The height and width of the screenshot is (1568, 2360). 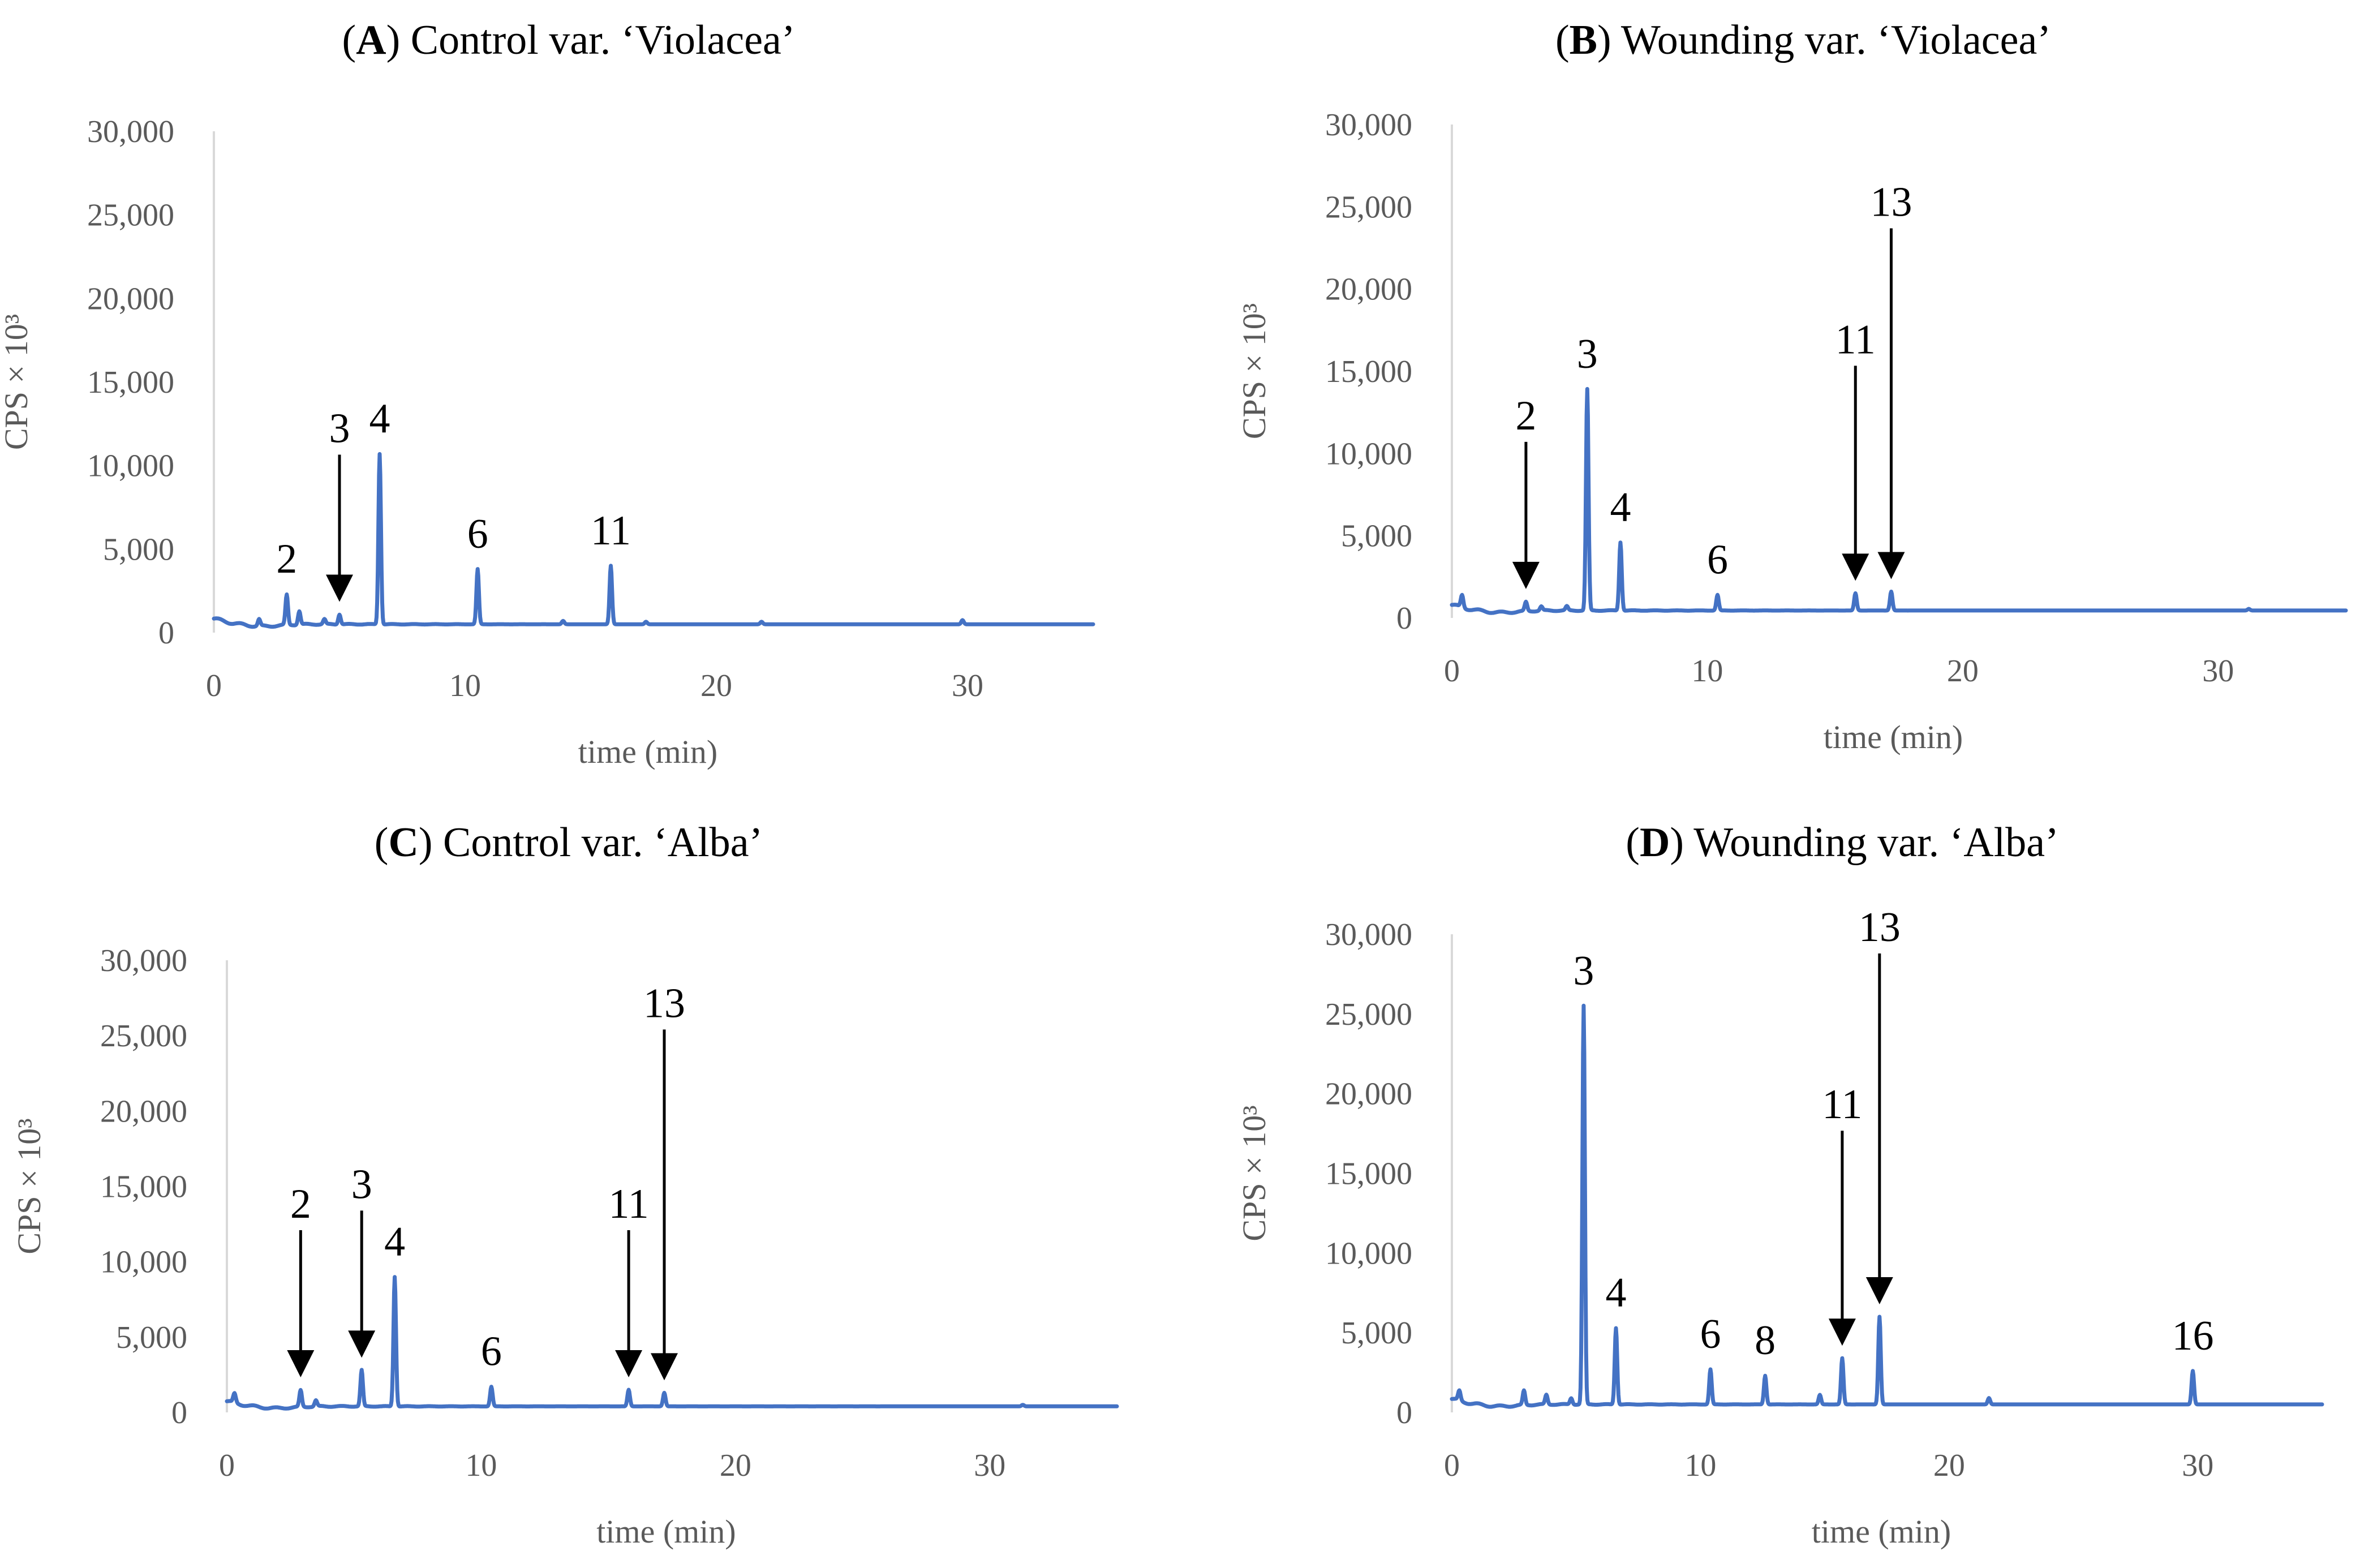 I want to click on peak-label: 8, so click(x=1765, y=1340).